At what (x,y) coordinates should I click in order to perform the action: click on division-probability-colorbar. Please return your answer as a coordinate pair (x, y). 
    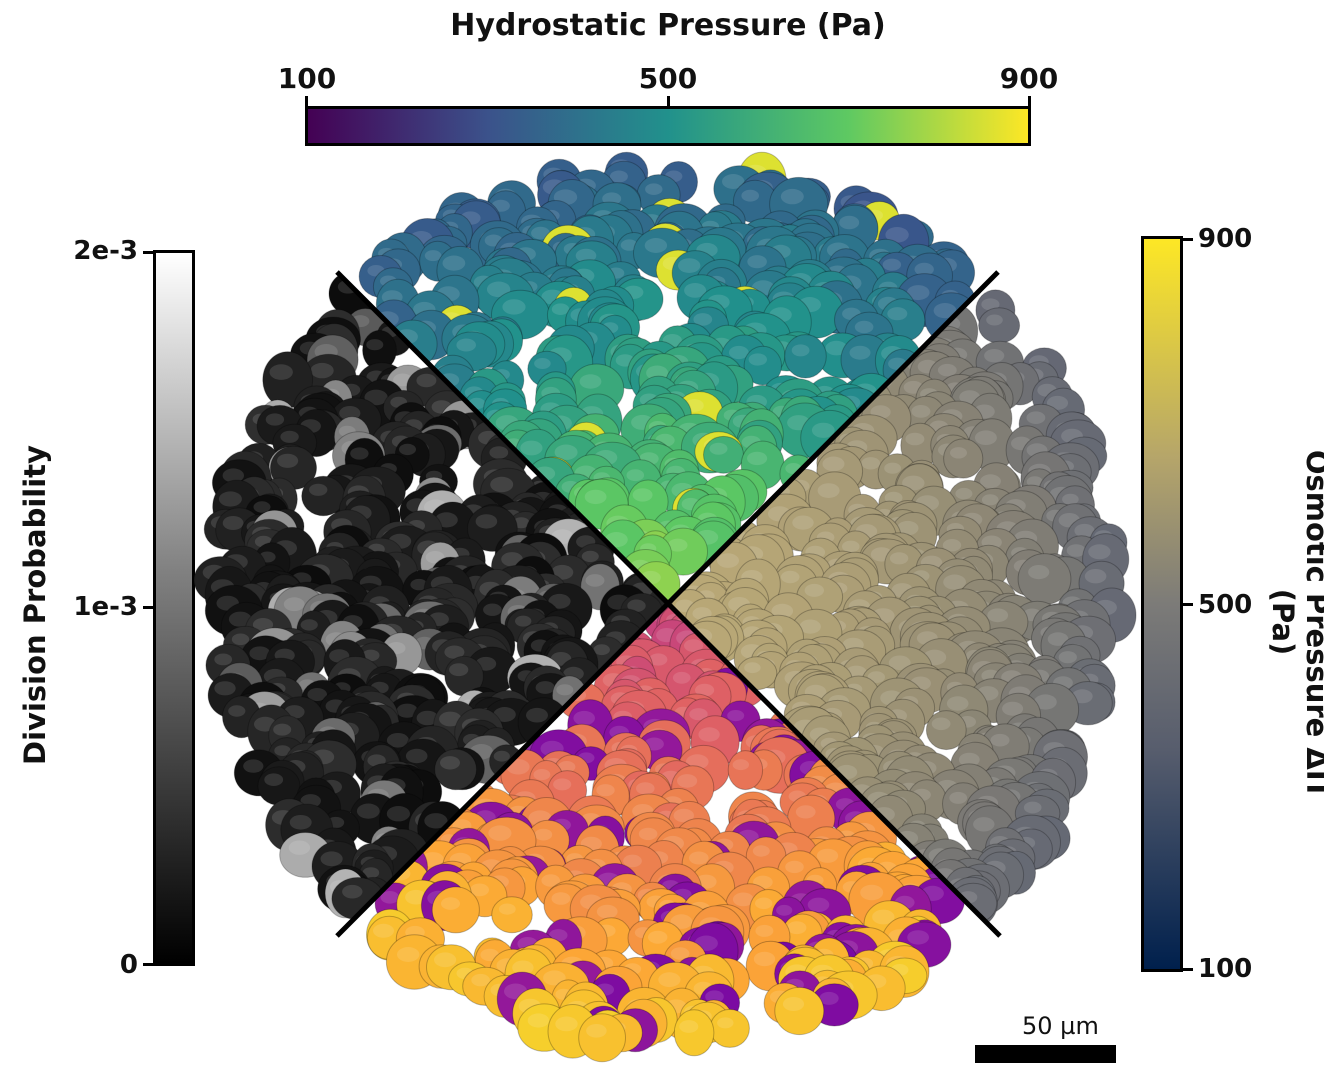
    Looking at the image, I should click on (174, 608).